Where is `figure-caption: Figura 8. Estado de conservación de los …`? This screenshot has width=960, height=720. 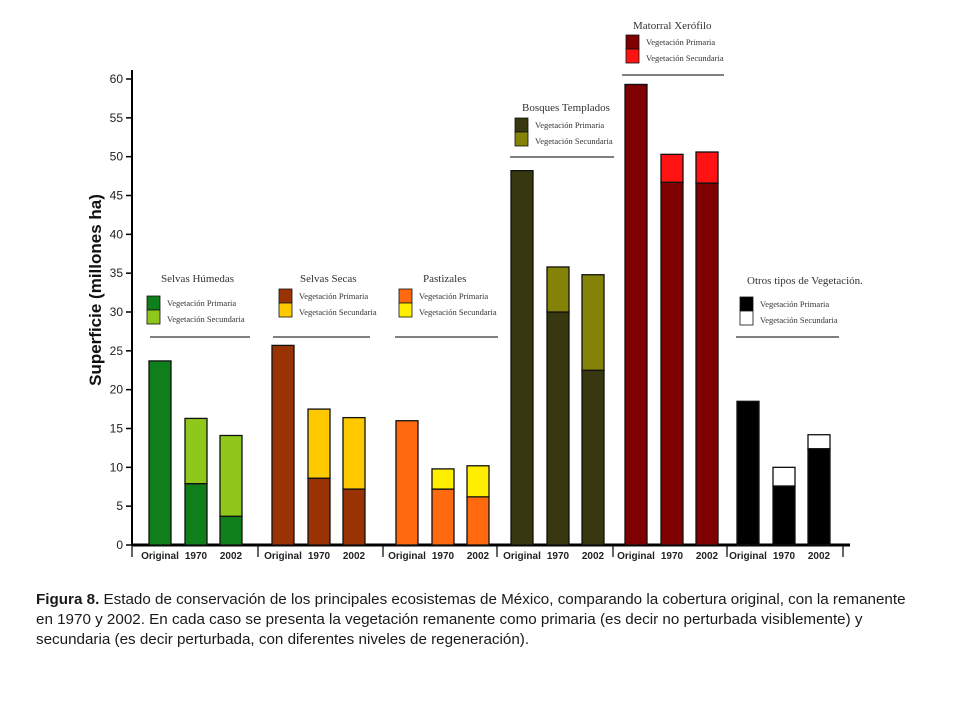
figure-caption: Figura 8. Estado de conservación de los … is located at coordinates (476, 620).